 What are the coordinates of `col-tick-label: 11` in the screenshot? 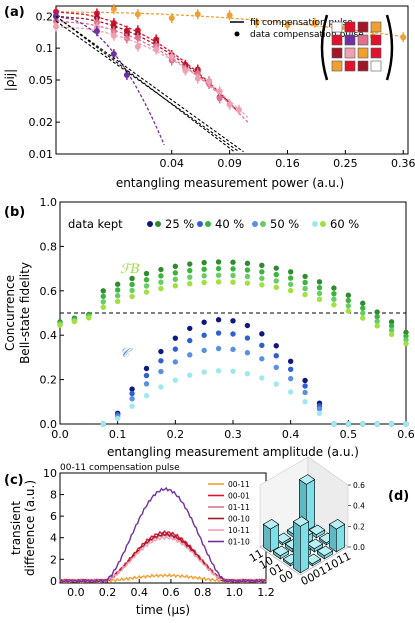 It's located at (344, 559).